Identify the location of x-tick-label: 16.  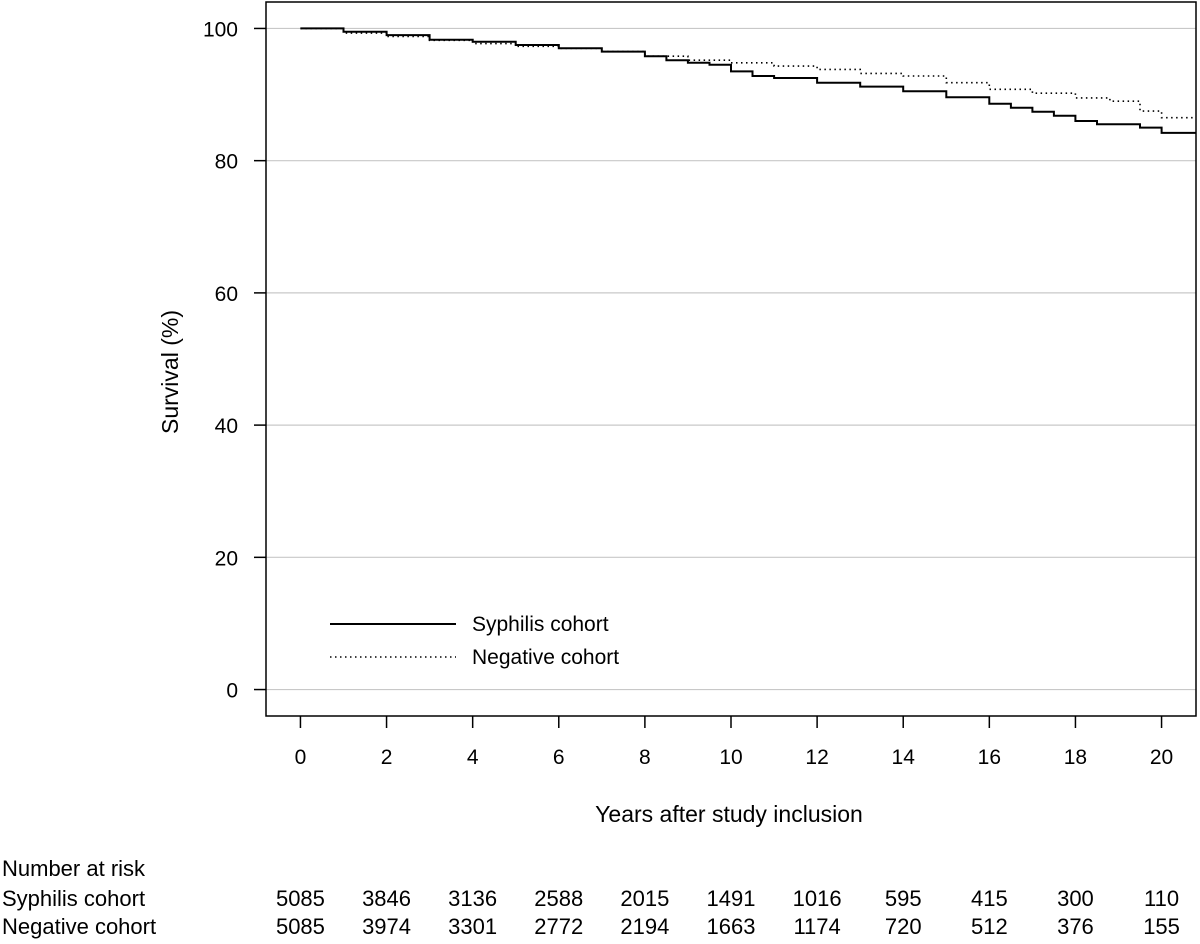
(989, 757).